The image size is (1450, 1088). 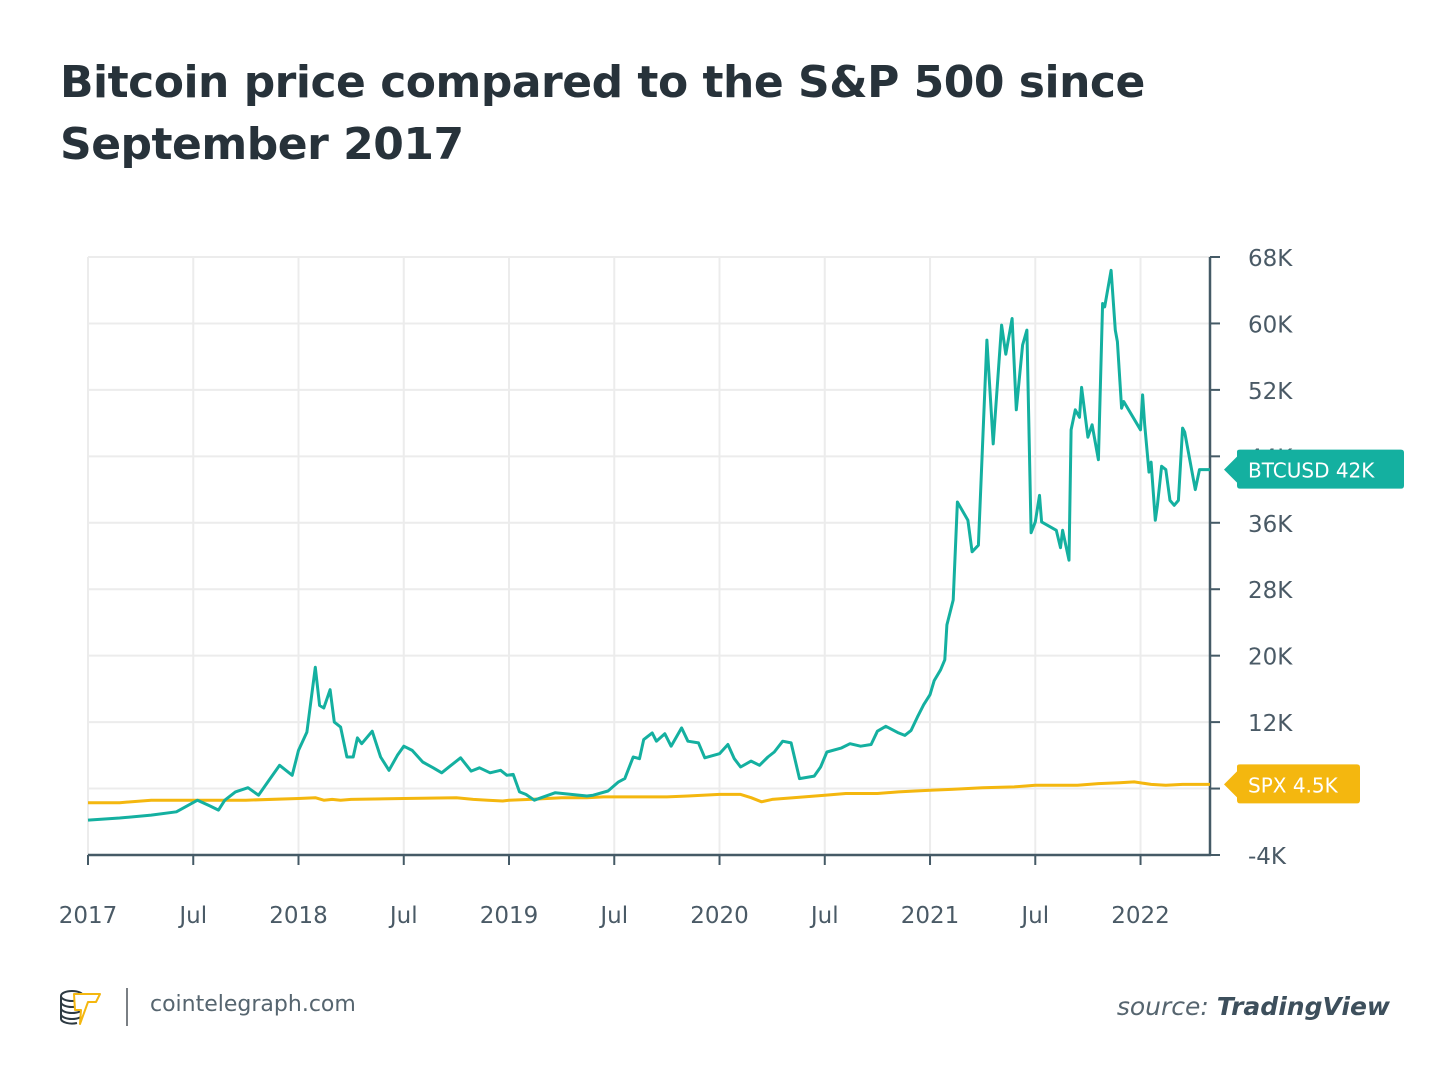 I want to click on last-value-tag-spx: SPX 4.5K, so click(x=1292, y=784).